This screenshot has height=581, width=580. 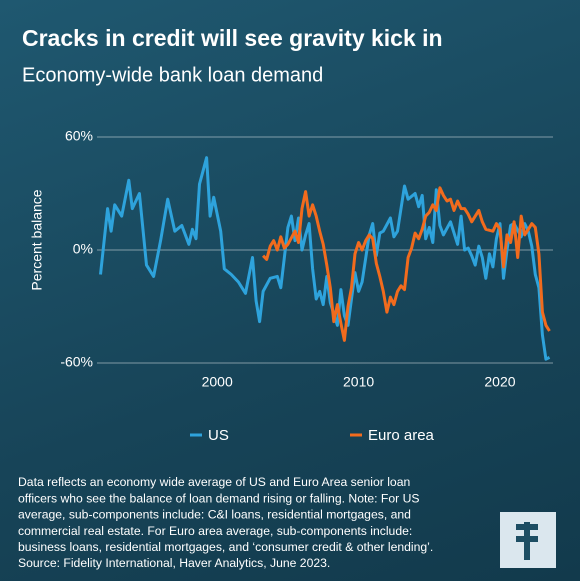 What do you see at coordinates (217, 382) in the screenshot?
I see `x-tick-label: 2000` at bounding box center [217, 382].